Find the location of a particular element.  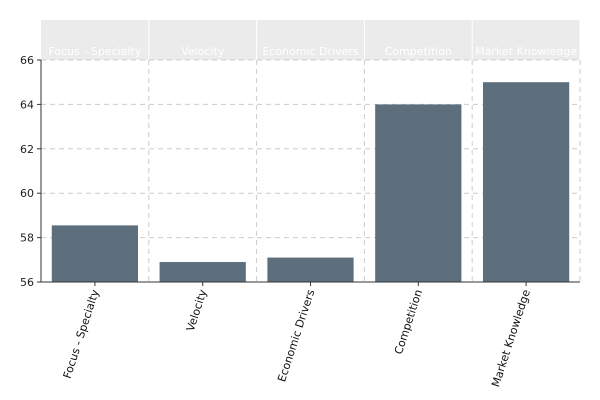

x-tick-label: Market Knowledge is located at coordinates (511, 338).